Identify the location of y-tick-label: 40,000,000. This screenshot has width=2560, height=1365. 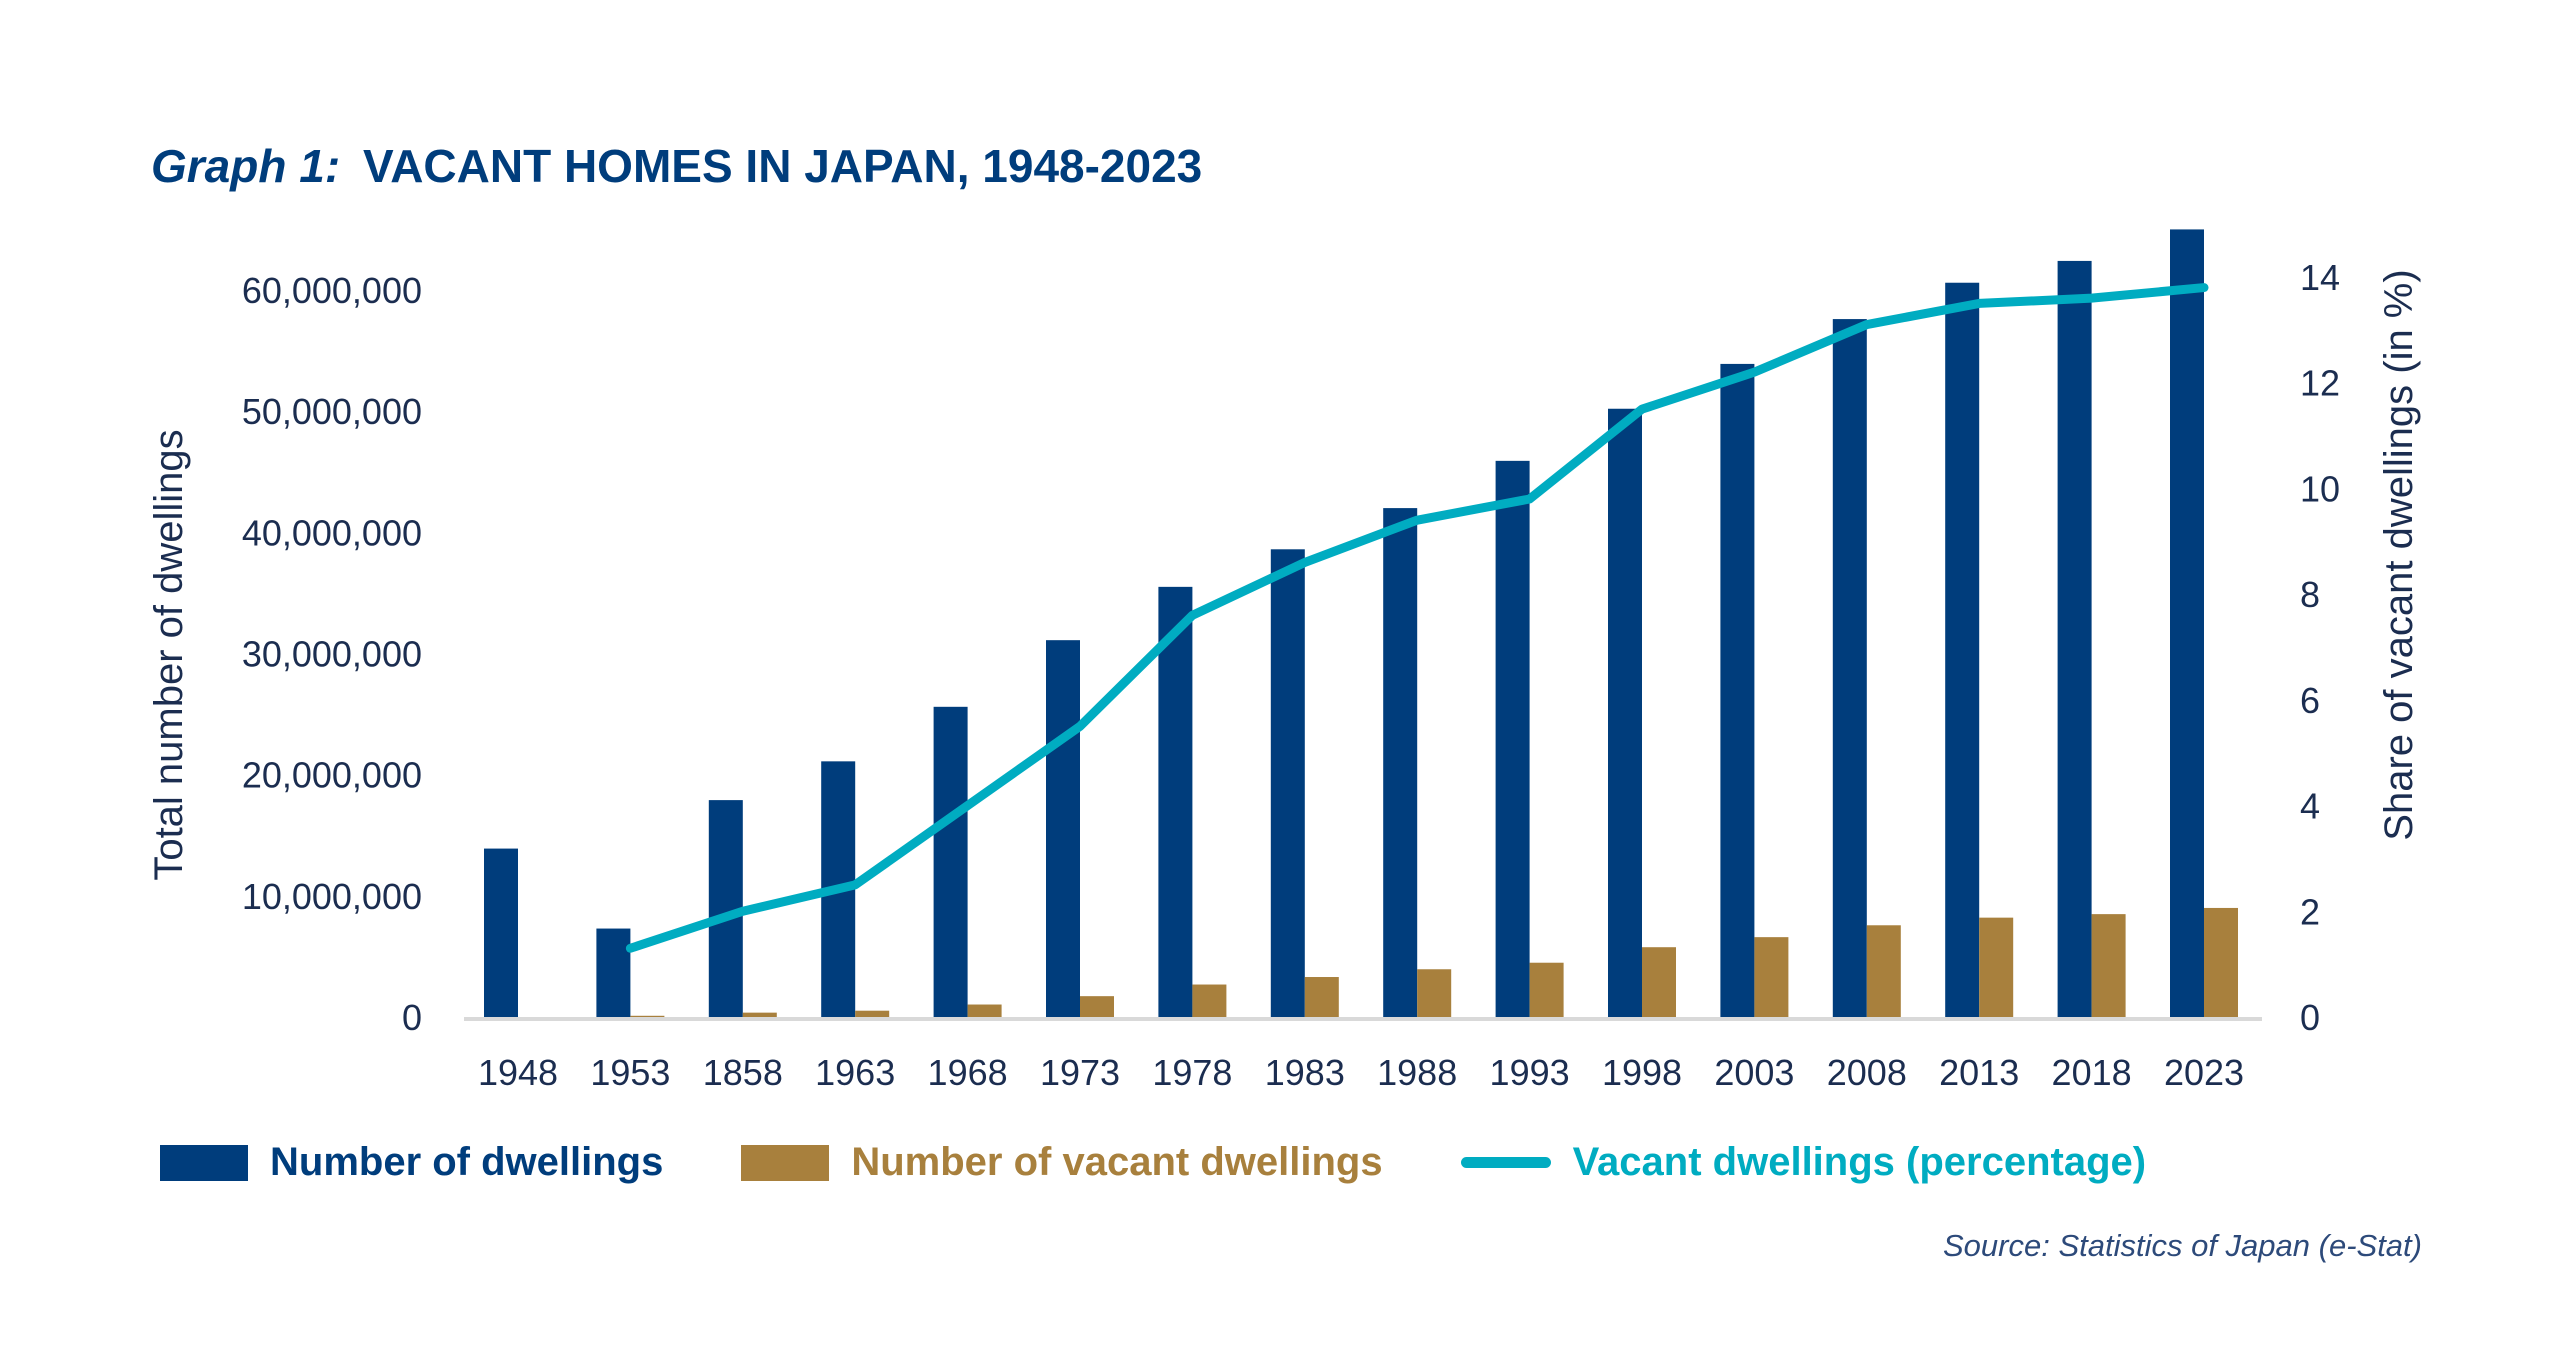
(332, 532).